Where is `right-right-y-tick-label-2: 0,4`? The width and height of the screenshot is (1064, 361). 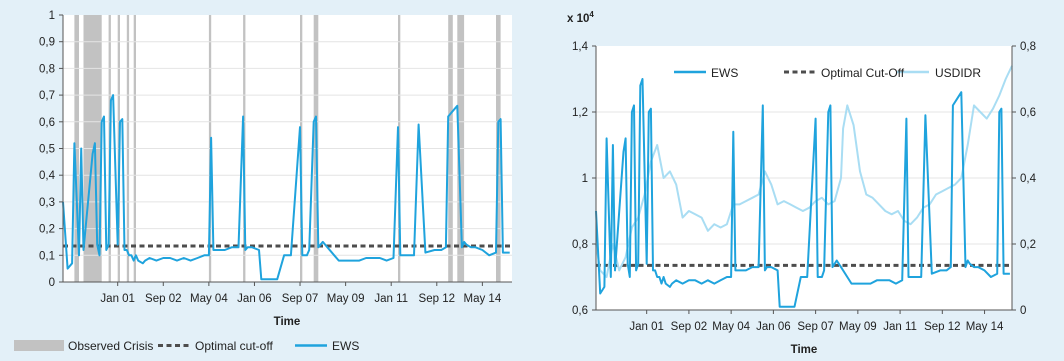
right-right-y-tick-label-2: 0,4 is located at coordinates (1028, 179).